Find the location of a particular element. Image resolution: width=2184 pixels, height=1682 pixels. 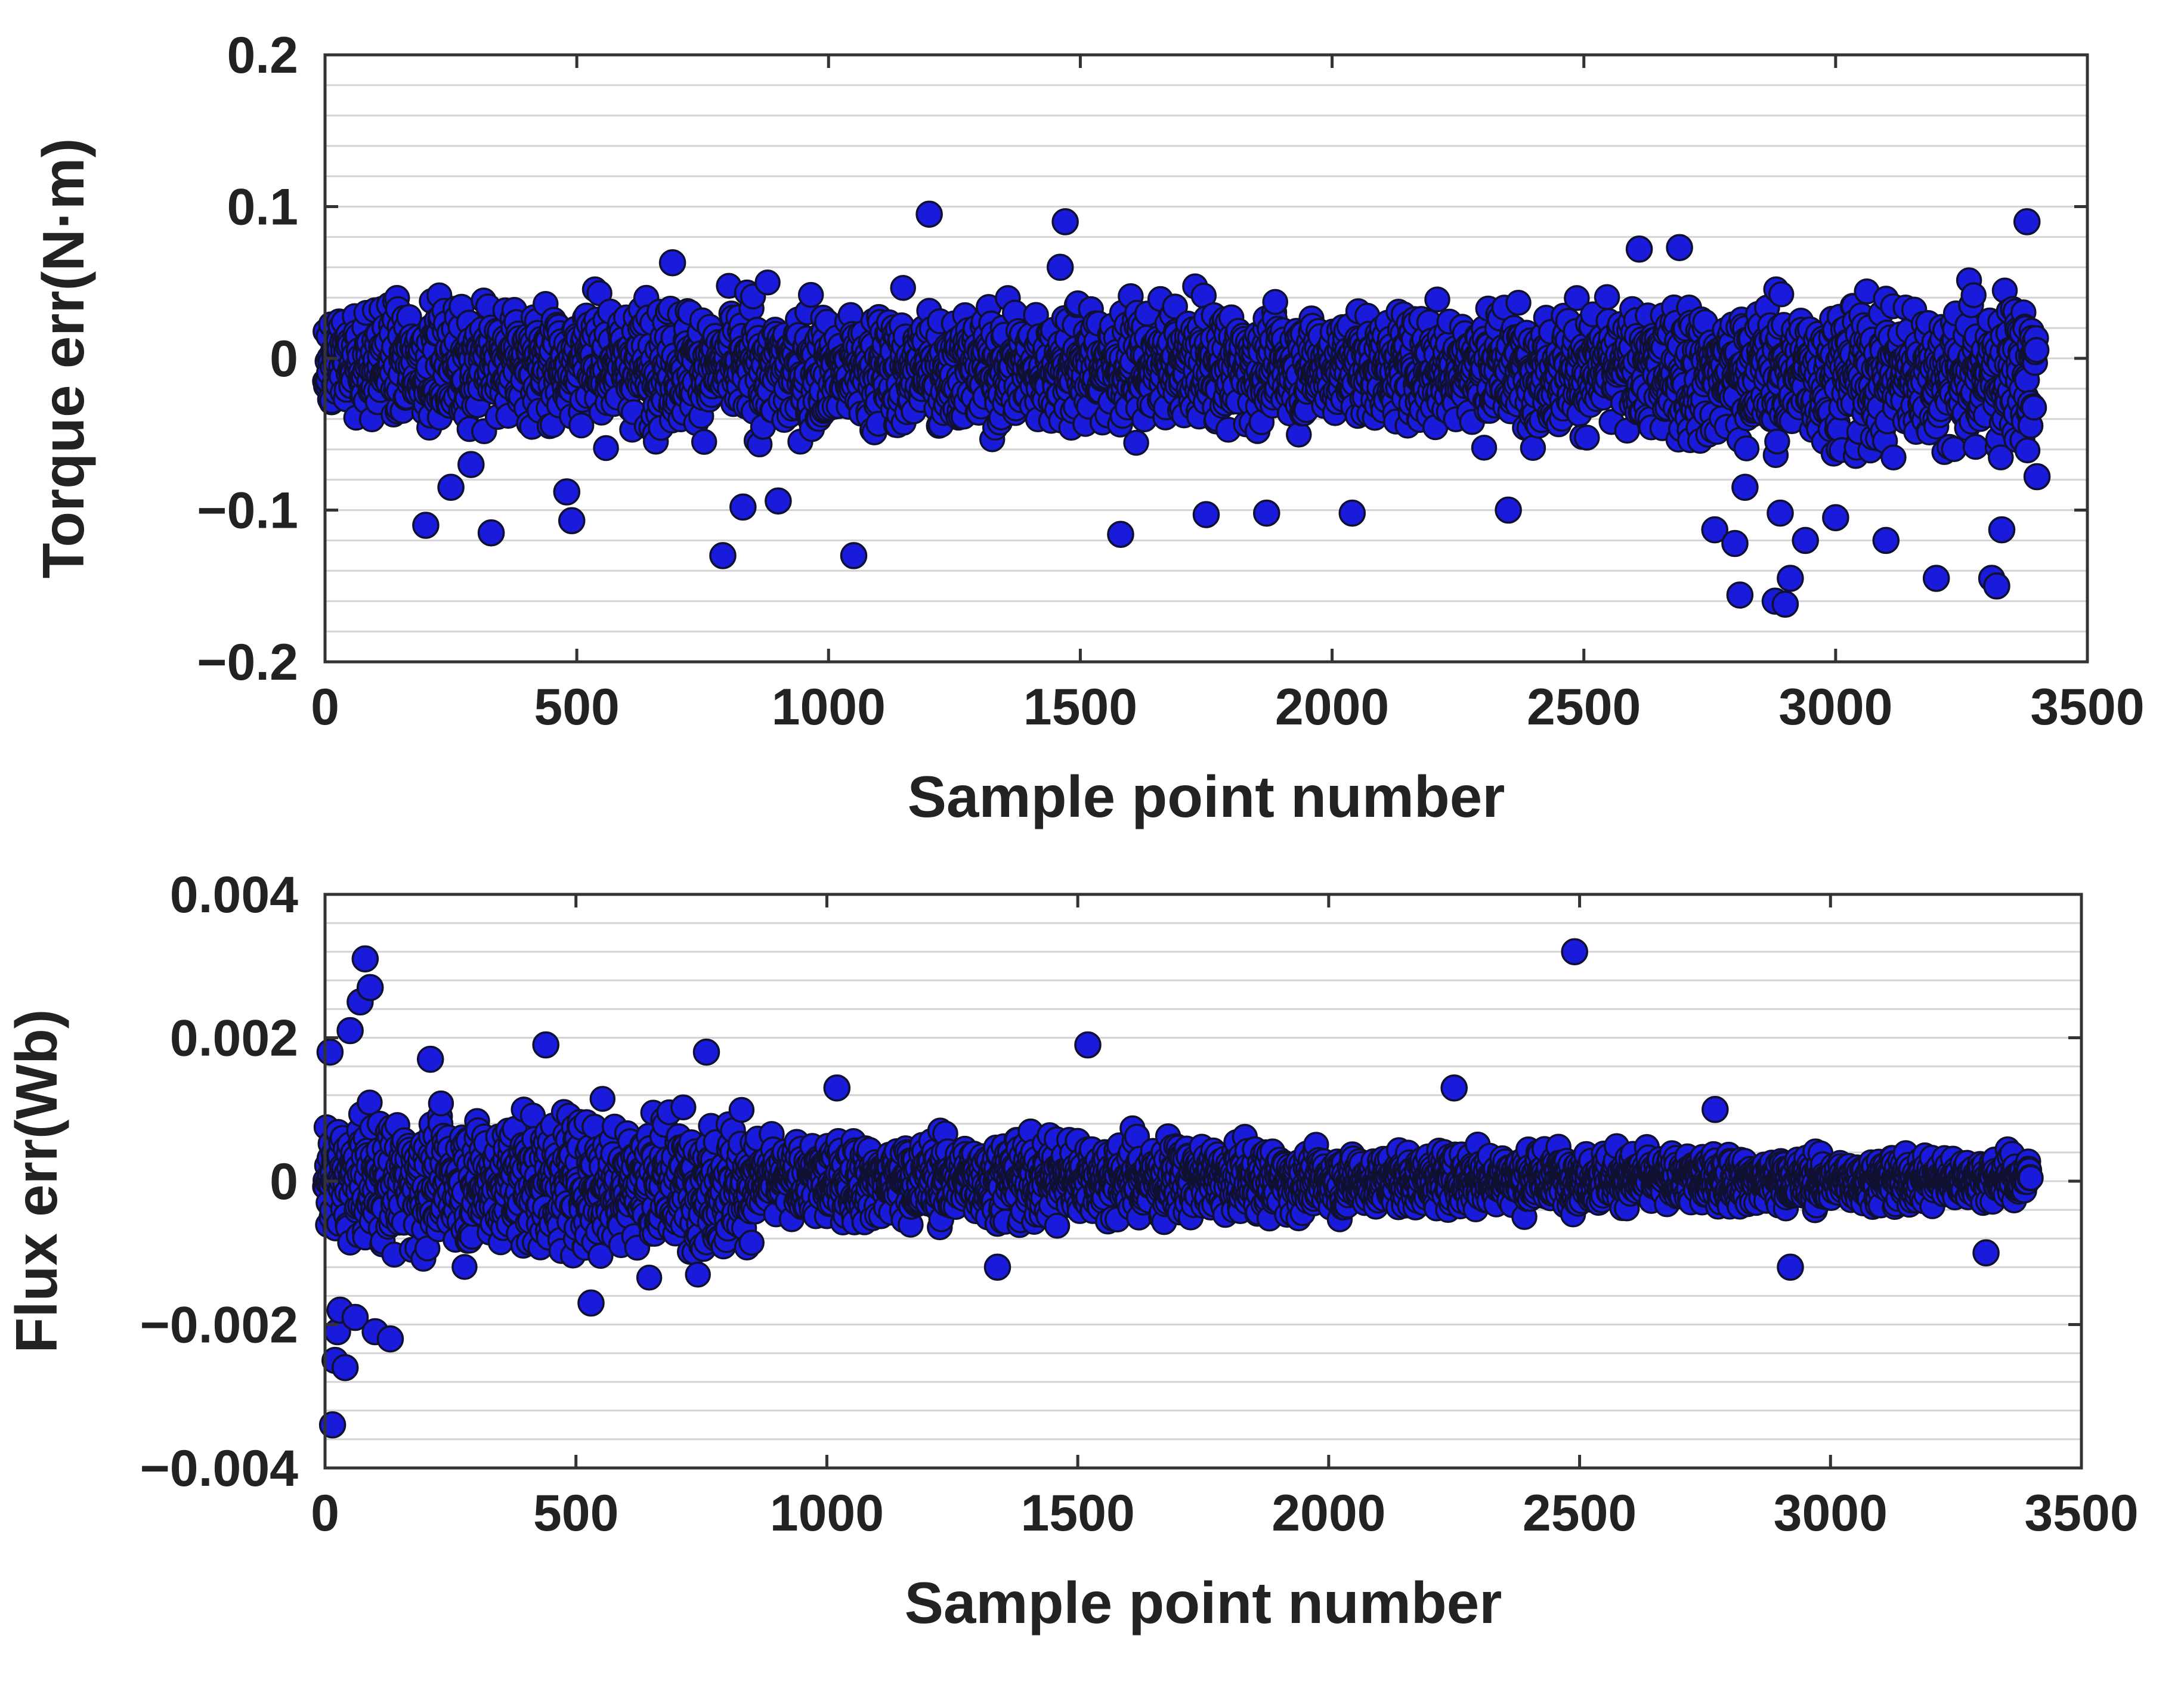

torque-y-tick-label: 0.2 is located at coordinates (262, 55).